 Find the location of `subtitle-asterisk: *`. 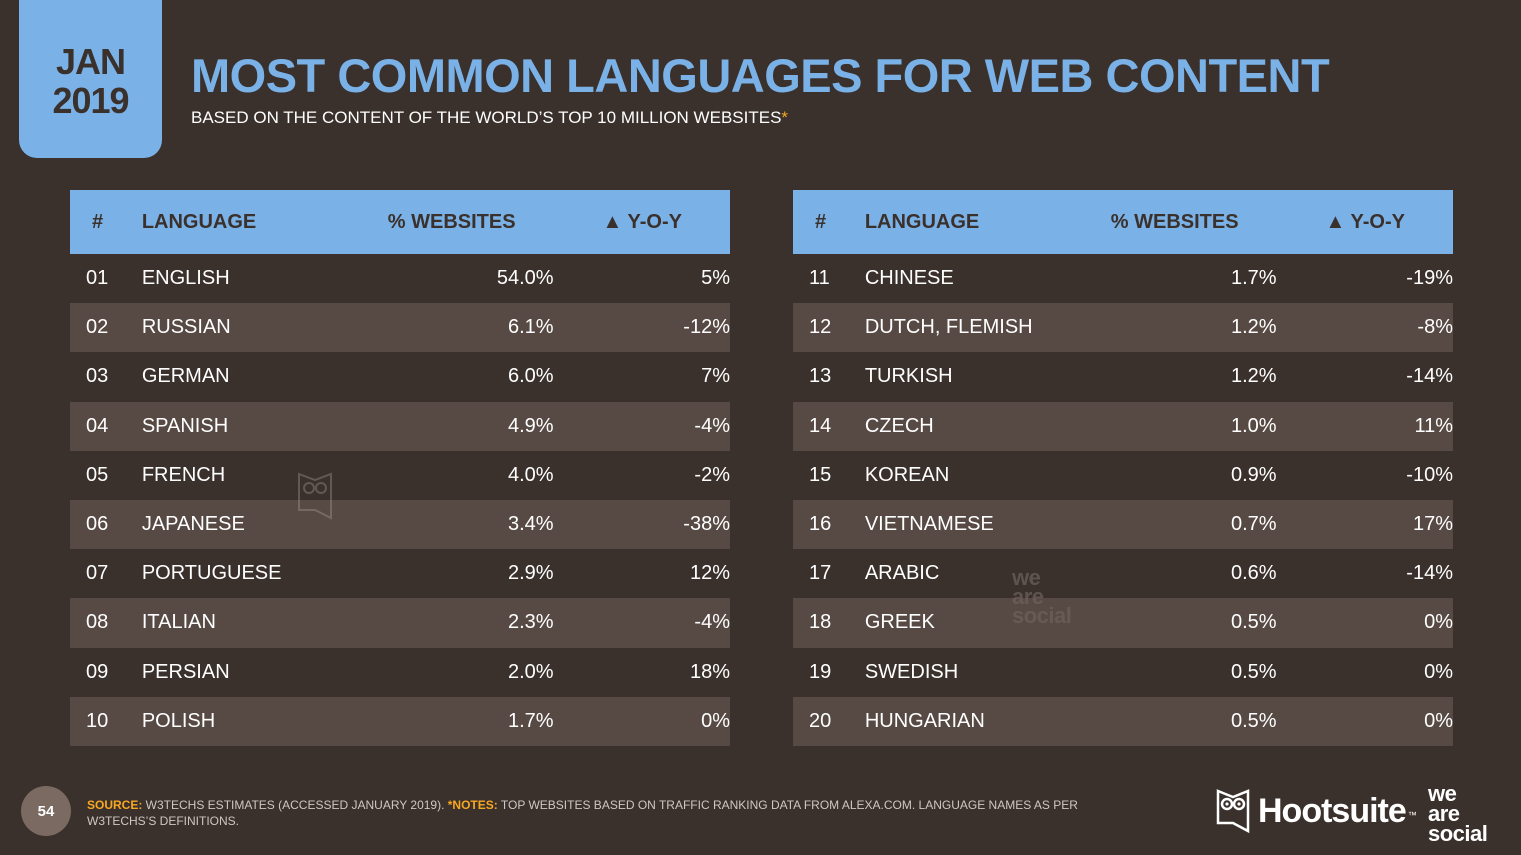

subtitle-asterisk: * is located at coordinates (785, 117).